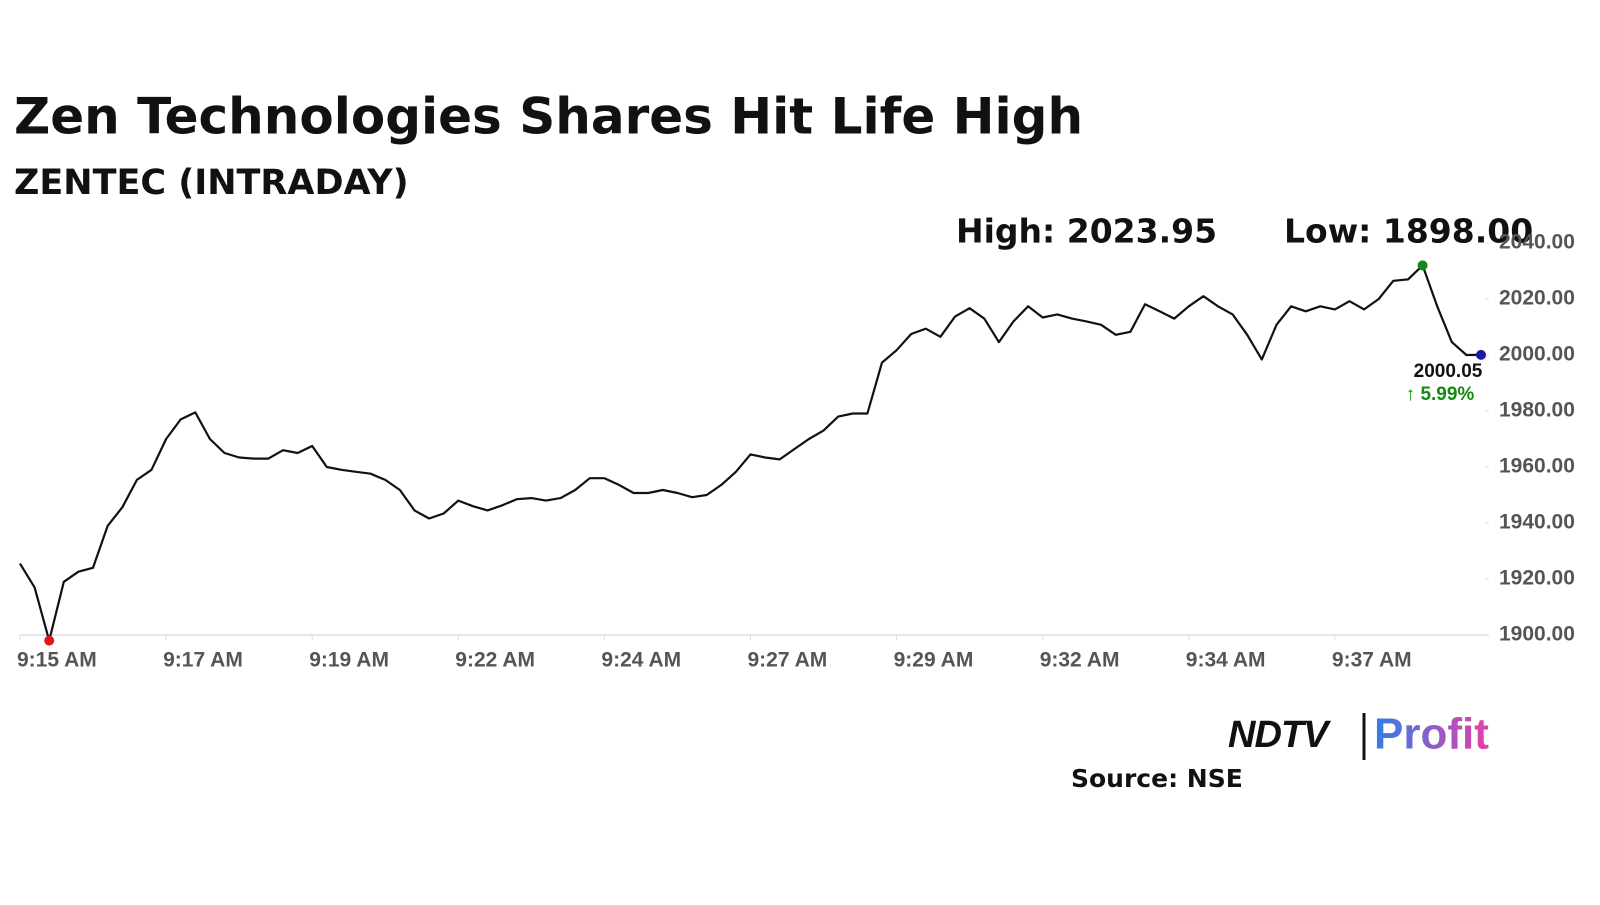 This screenshot has width=1600, height=905. I want to click on x-tick-label: 9:17 AM, so click(203, 660).